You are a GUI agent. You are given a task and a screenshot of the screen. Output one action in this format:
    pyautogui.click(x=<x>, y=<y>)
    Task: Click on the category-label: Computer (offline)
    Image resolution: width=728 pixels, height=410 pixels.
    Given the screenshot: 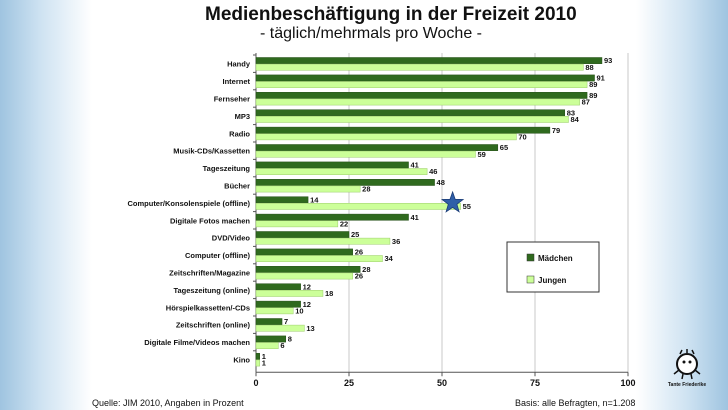 What is the action you would take?
    pyautogui.click(x=217, y=255)
    